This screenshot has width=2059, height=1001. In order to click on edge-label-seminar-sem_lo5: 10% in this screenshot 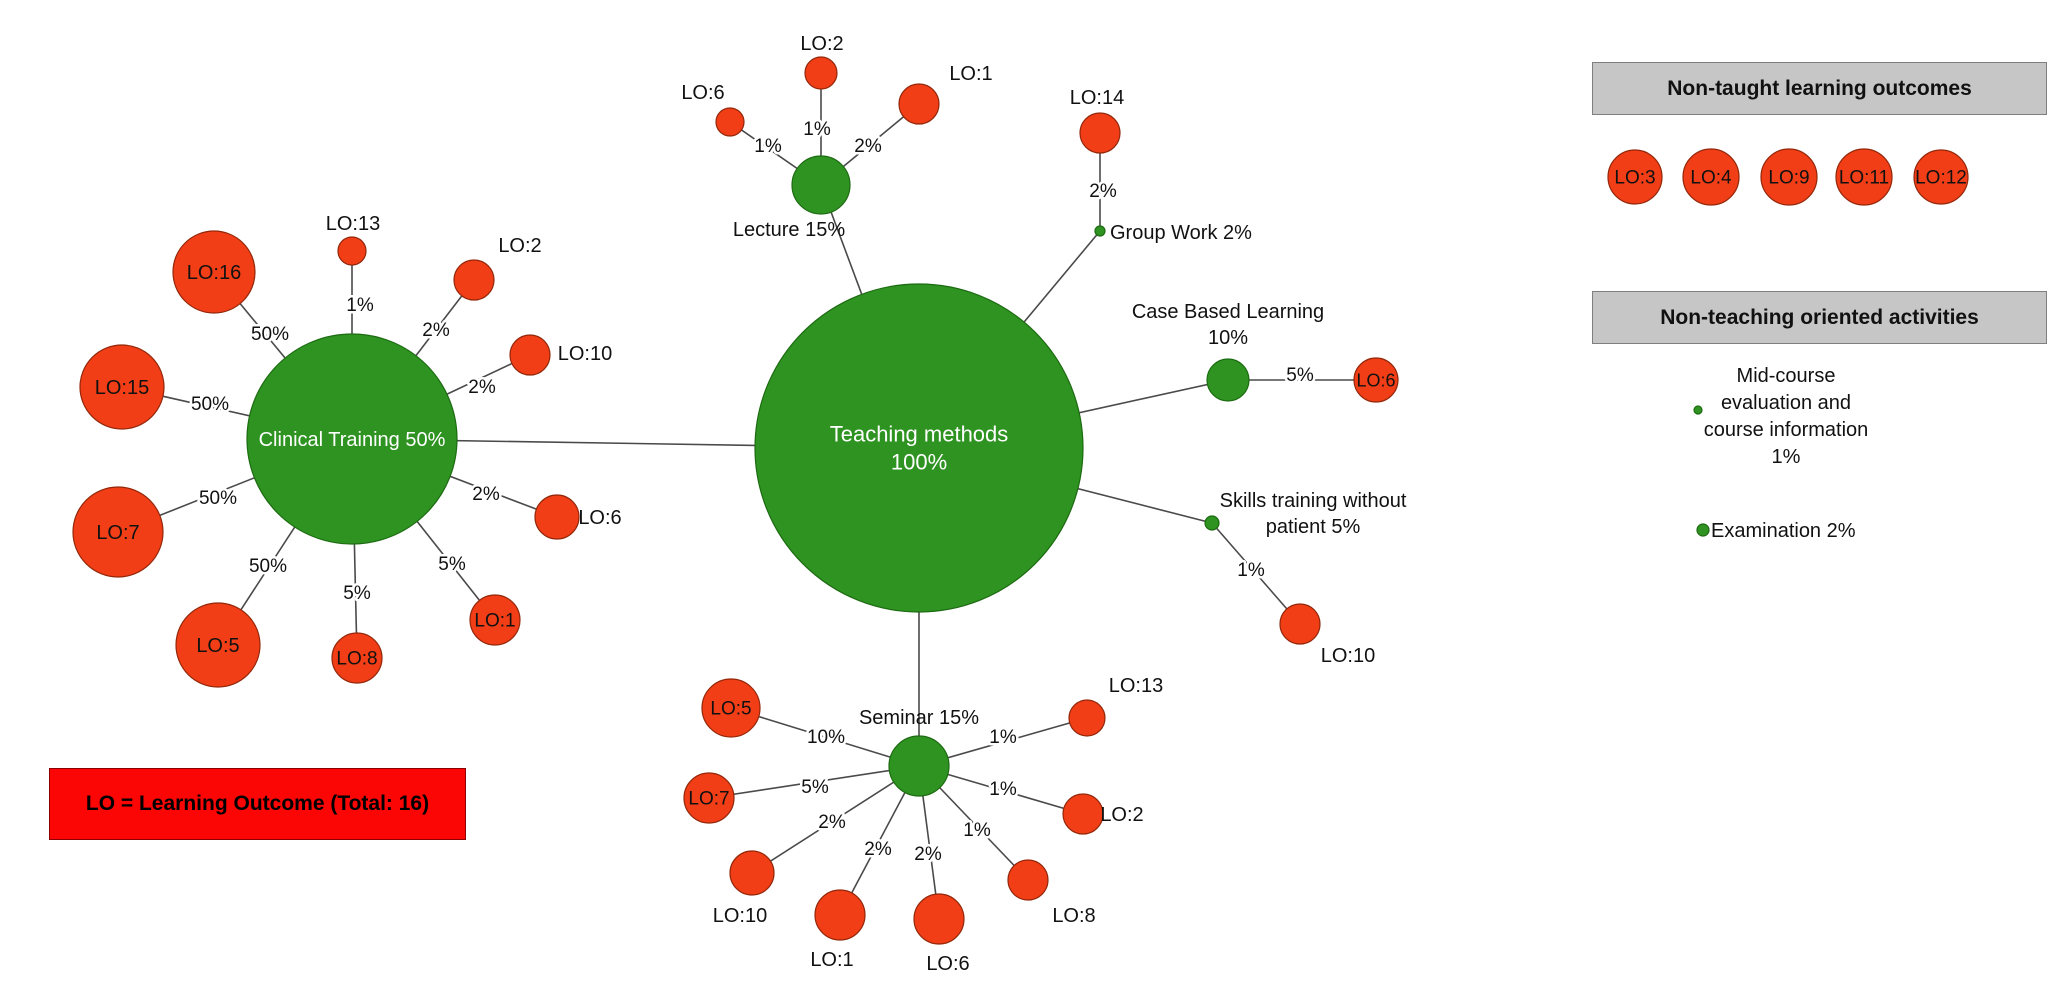, I will do `click(826, 737)`.